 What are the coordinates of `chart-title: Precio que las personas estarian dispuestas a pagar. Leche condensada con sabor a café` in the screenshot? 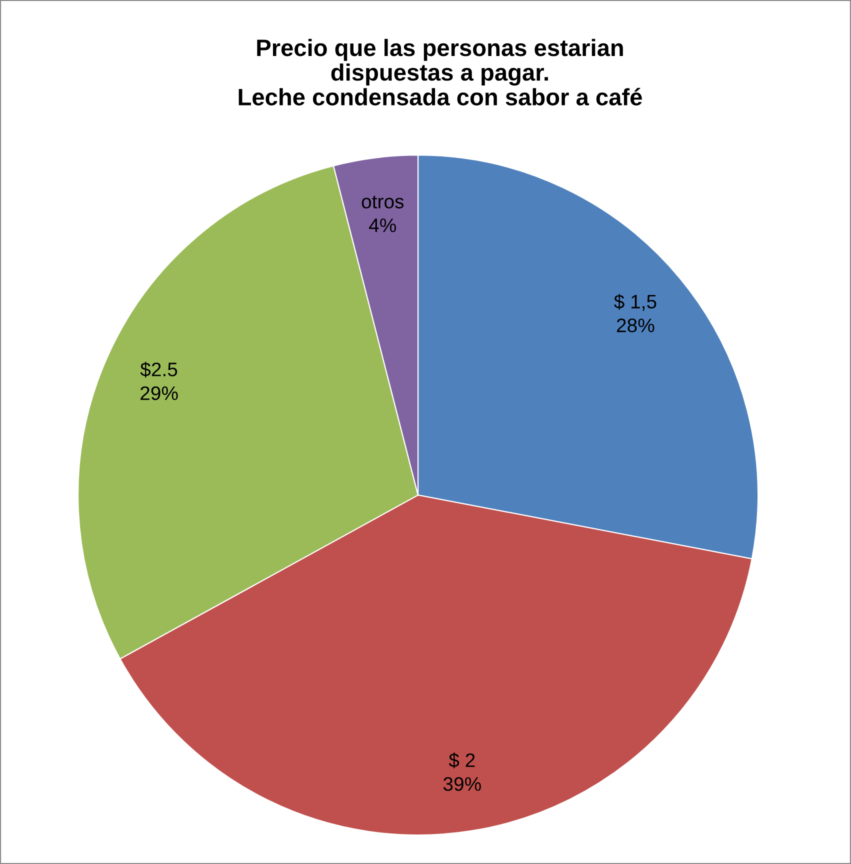 It's located at (440, 72).